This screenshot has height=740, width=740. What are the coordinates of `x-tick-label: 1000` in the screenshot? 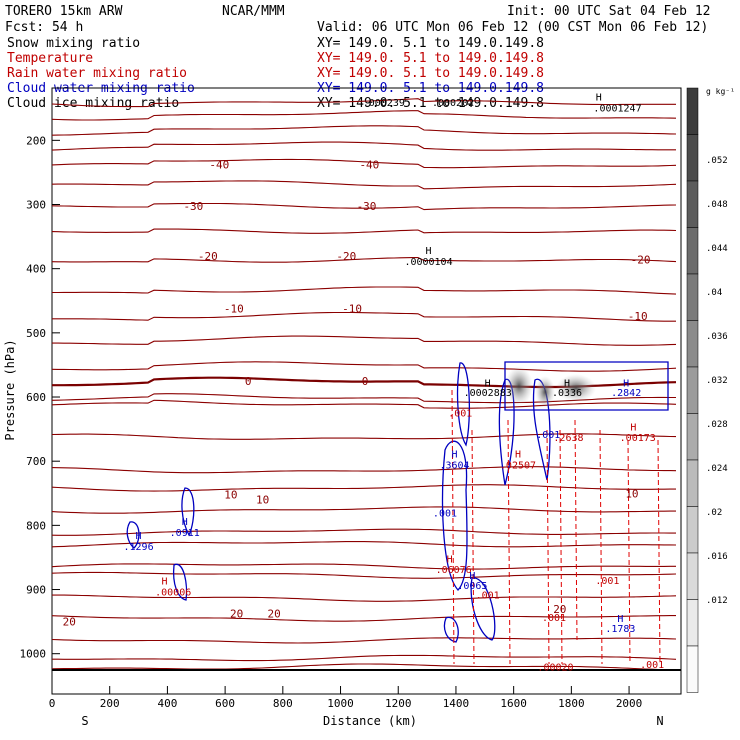 It's located at (340, 703).